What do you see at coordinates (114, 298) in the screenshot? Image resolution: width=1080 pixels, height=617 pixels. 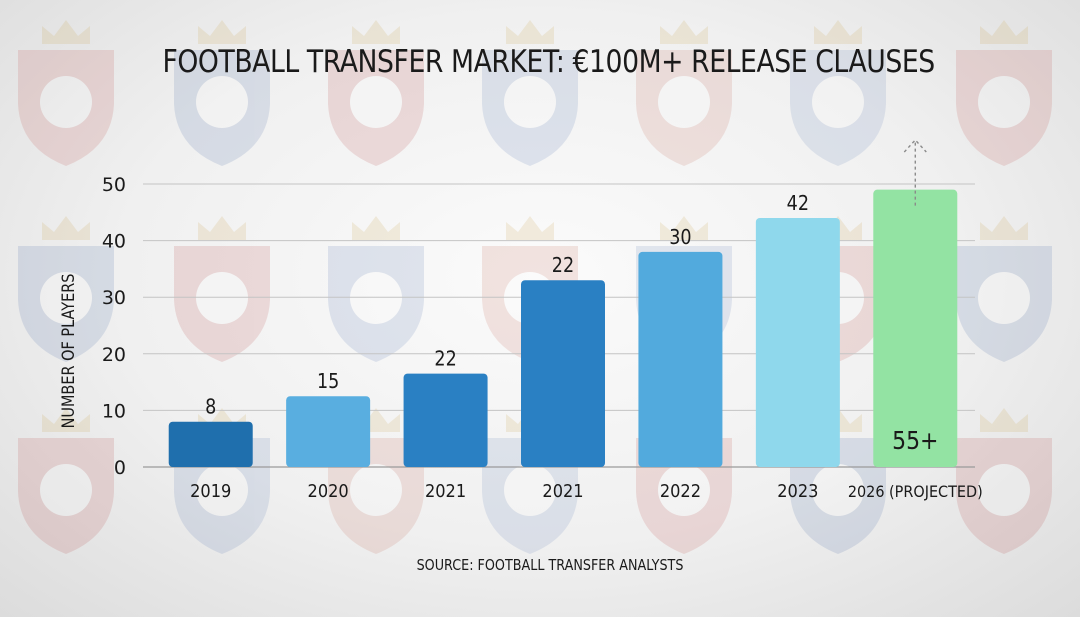 I see `y-tick-label: 30` at bounding box center [114, 298].